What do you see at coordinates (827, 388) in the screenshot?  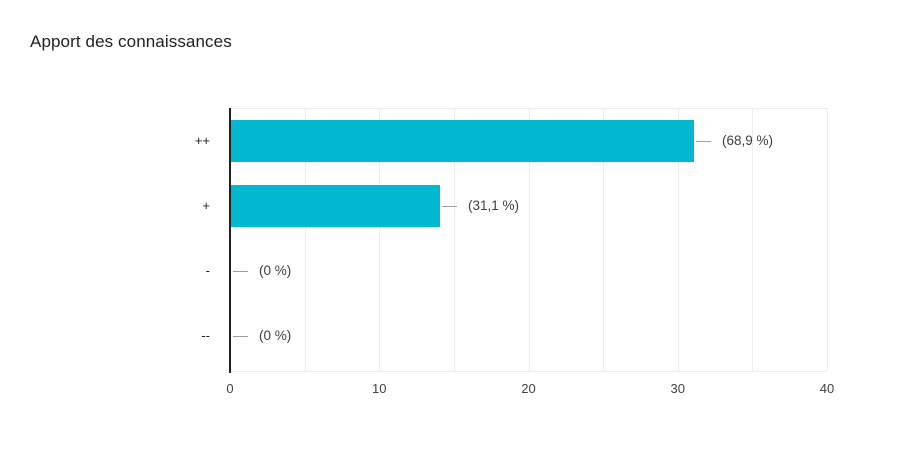 I see `x-tick-label: 40` at bounding box center [827, 388].